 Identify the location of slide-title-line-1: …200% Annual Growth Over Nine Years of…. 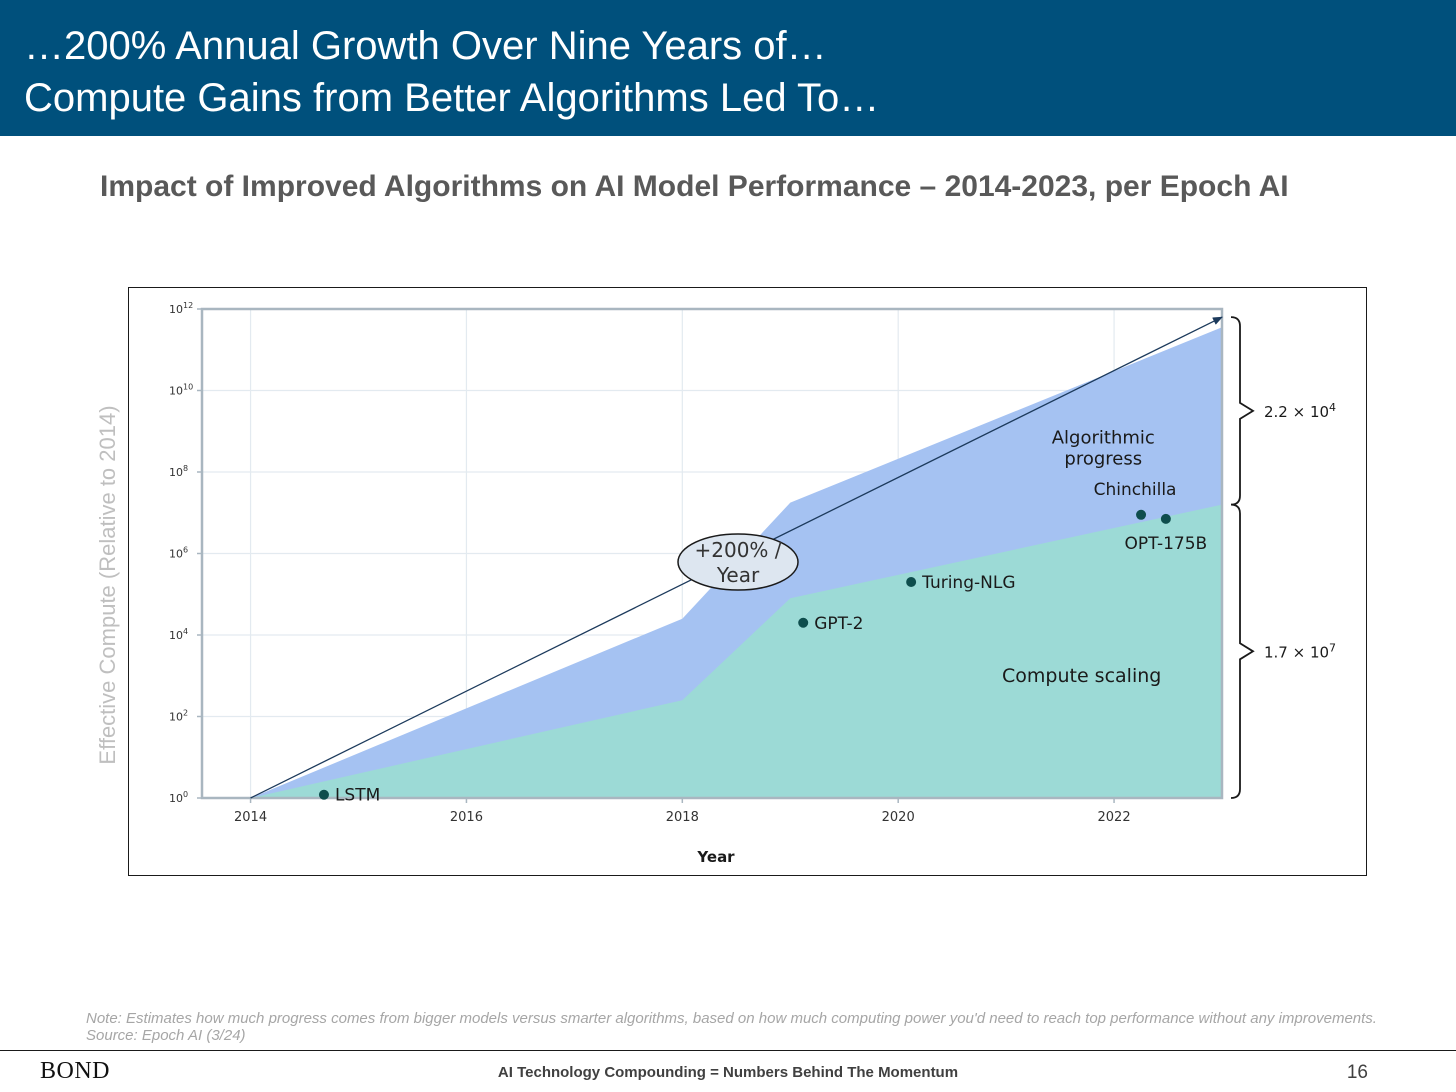
(425, 46).